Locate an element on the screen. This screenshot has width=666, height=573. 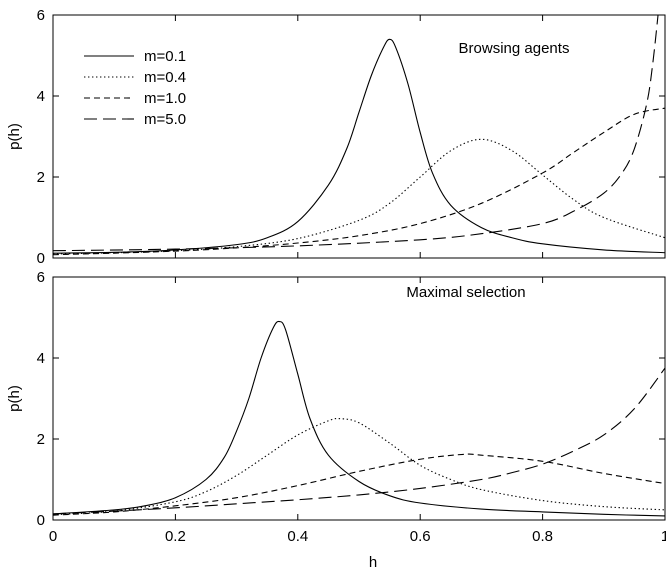
panel-annotation: Maximal selection is located at coordinates (465, 292).